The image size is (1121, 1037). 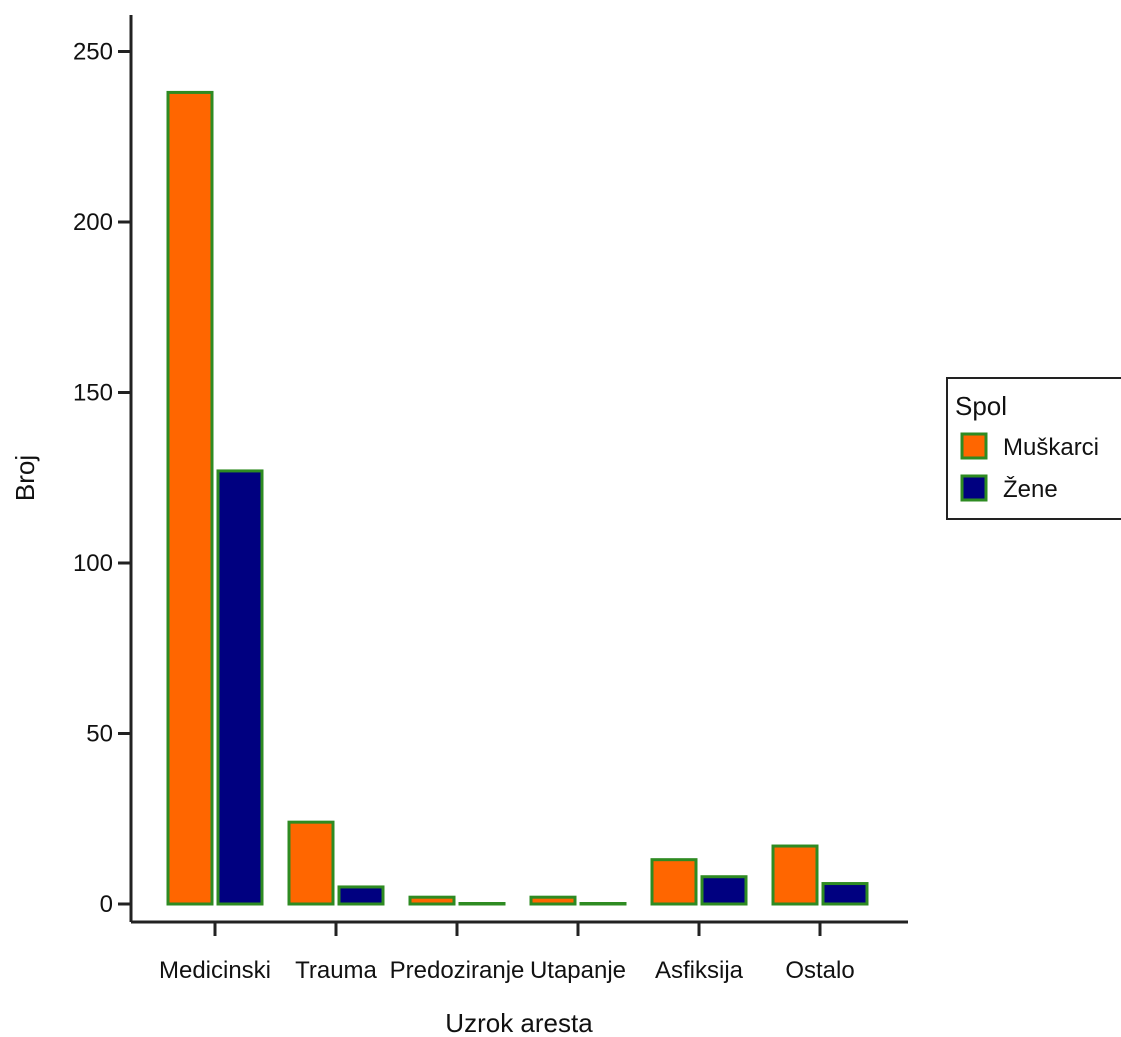 I want to click on bar-asfiksija-muskarci, so click(x=674, y=882).